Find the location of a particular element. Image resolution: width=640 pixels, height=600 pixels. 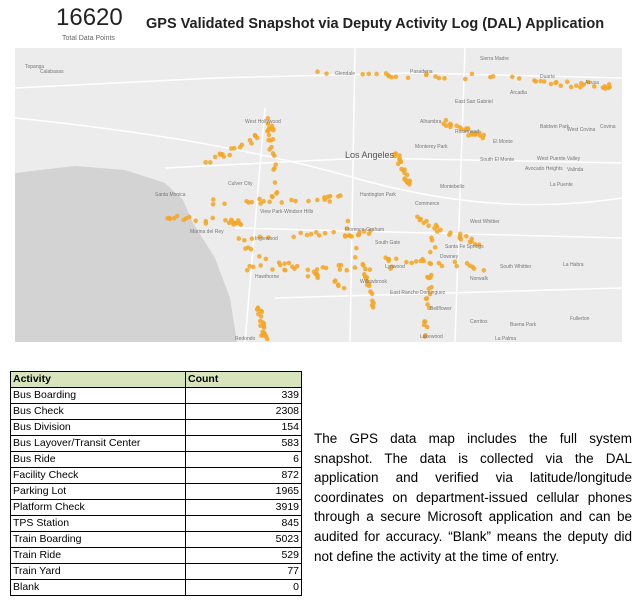

total-count: 16620 is located at coordinates (89, 17).